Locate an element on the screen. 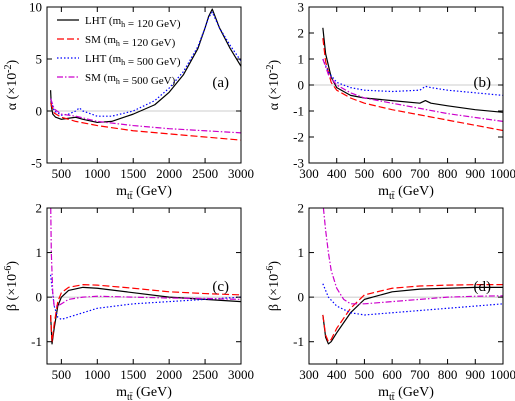 The image size is (515, 401). y-tick-label: -2 is located at coordinates (298, 137).